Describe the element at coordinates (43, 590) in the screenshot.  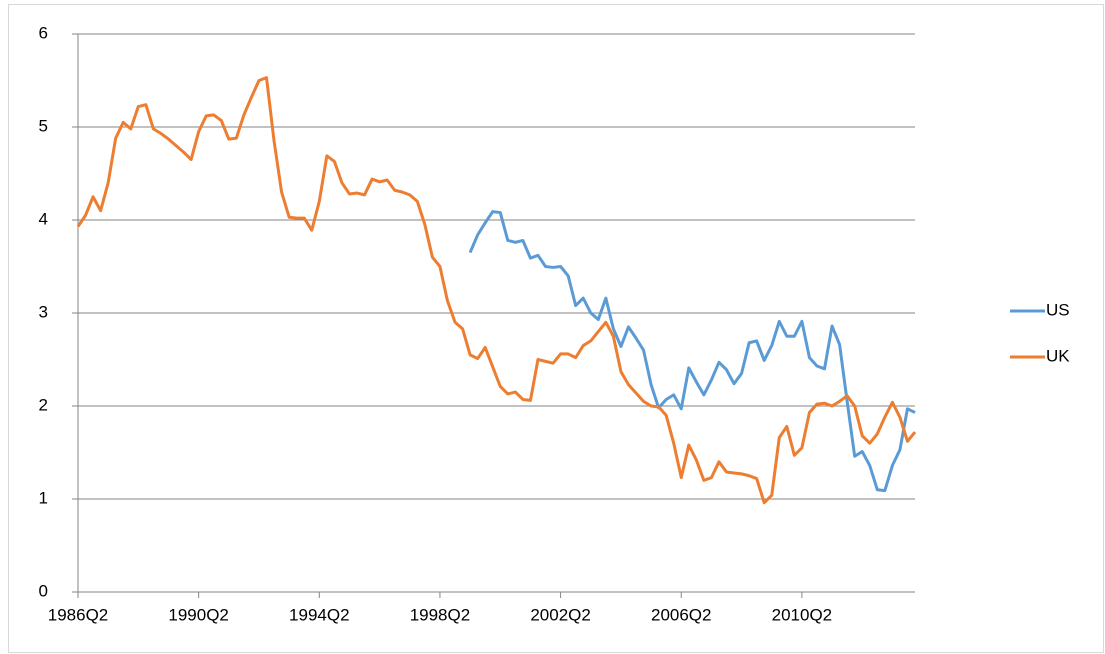
I see `y-tick-label: 0` at that location.